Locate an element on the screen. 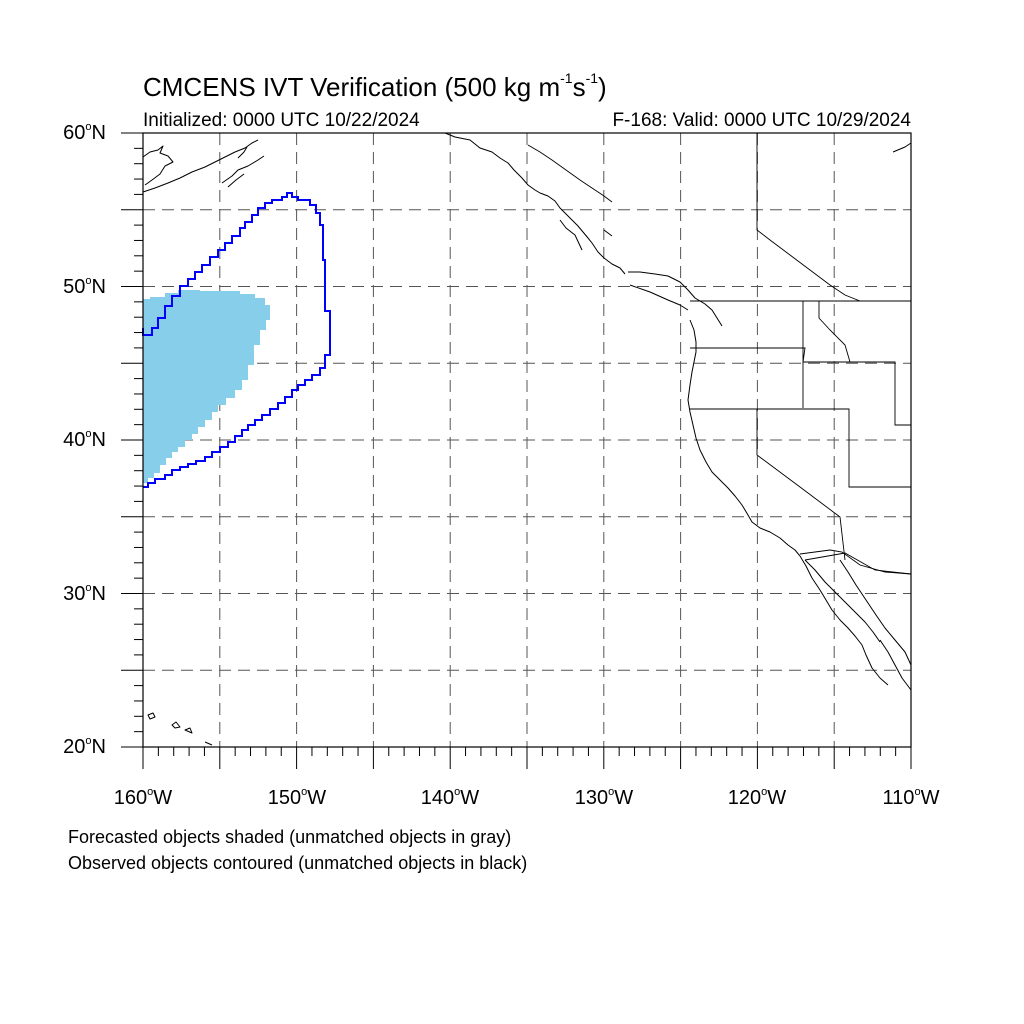 This screenshot has width=1024, height=1024. lat-label-40n: 40oN is located at coordinates (84, 439).